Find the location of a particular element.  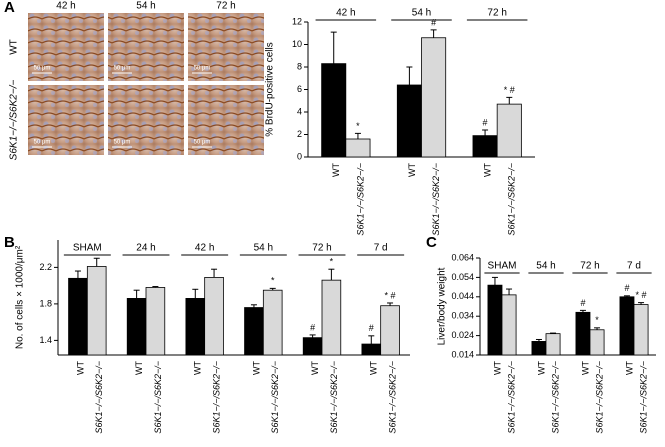

y-tick-label: 0 is located at coordinates (299, 156).